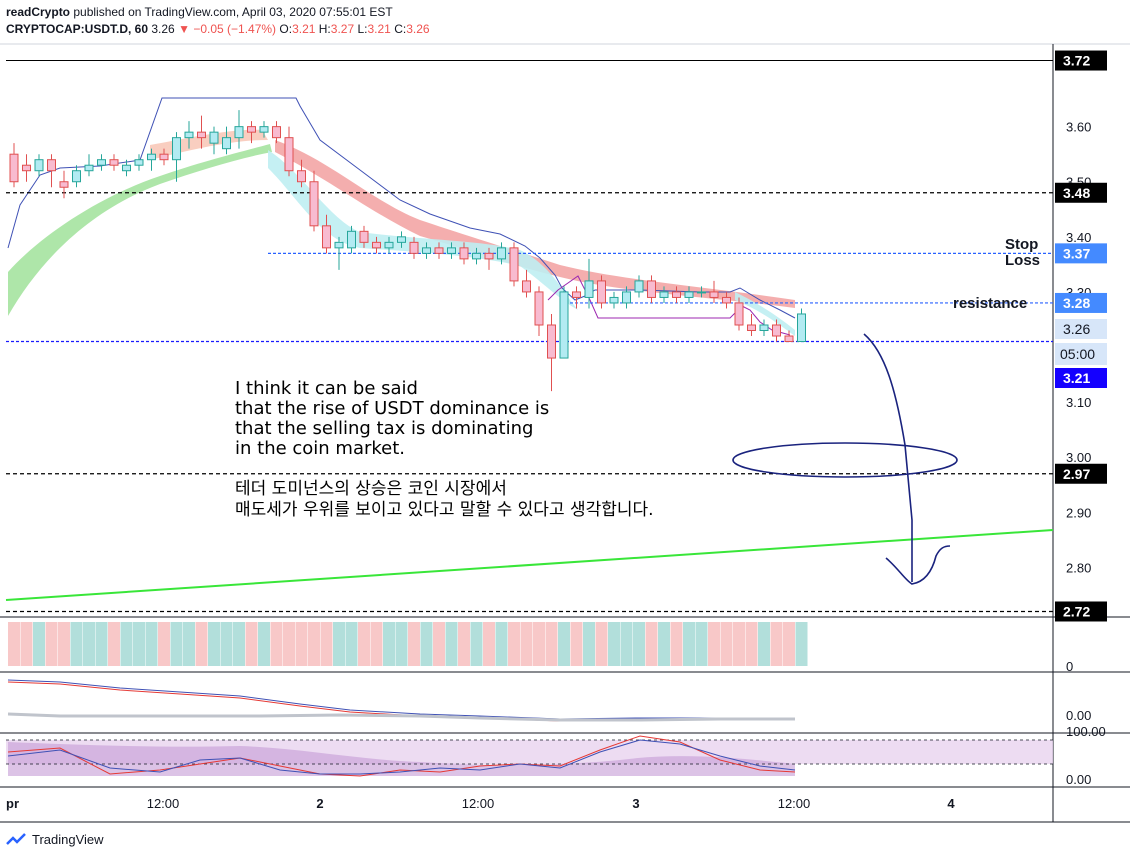  I want to click on time-tick-label: pr, so click(12, 803).